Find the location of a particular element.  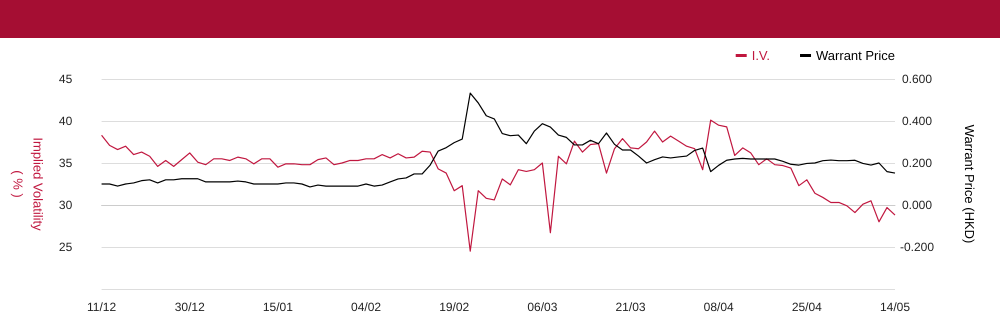

legend-label: Warrant Price is located at coordinates (856, 55).